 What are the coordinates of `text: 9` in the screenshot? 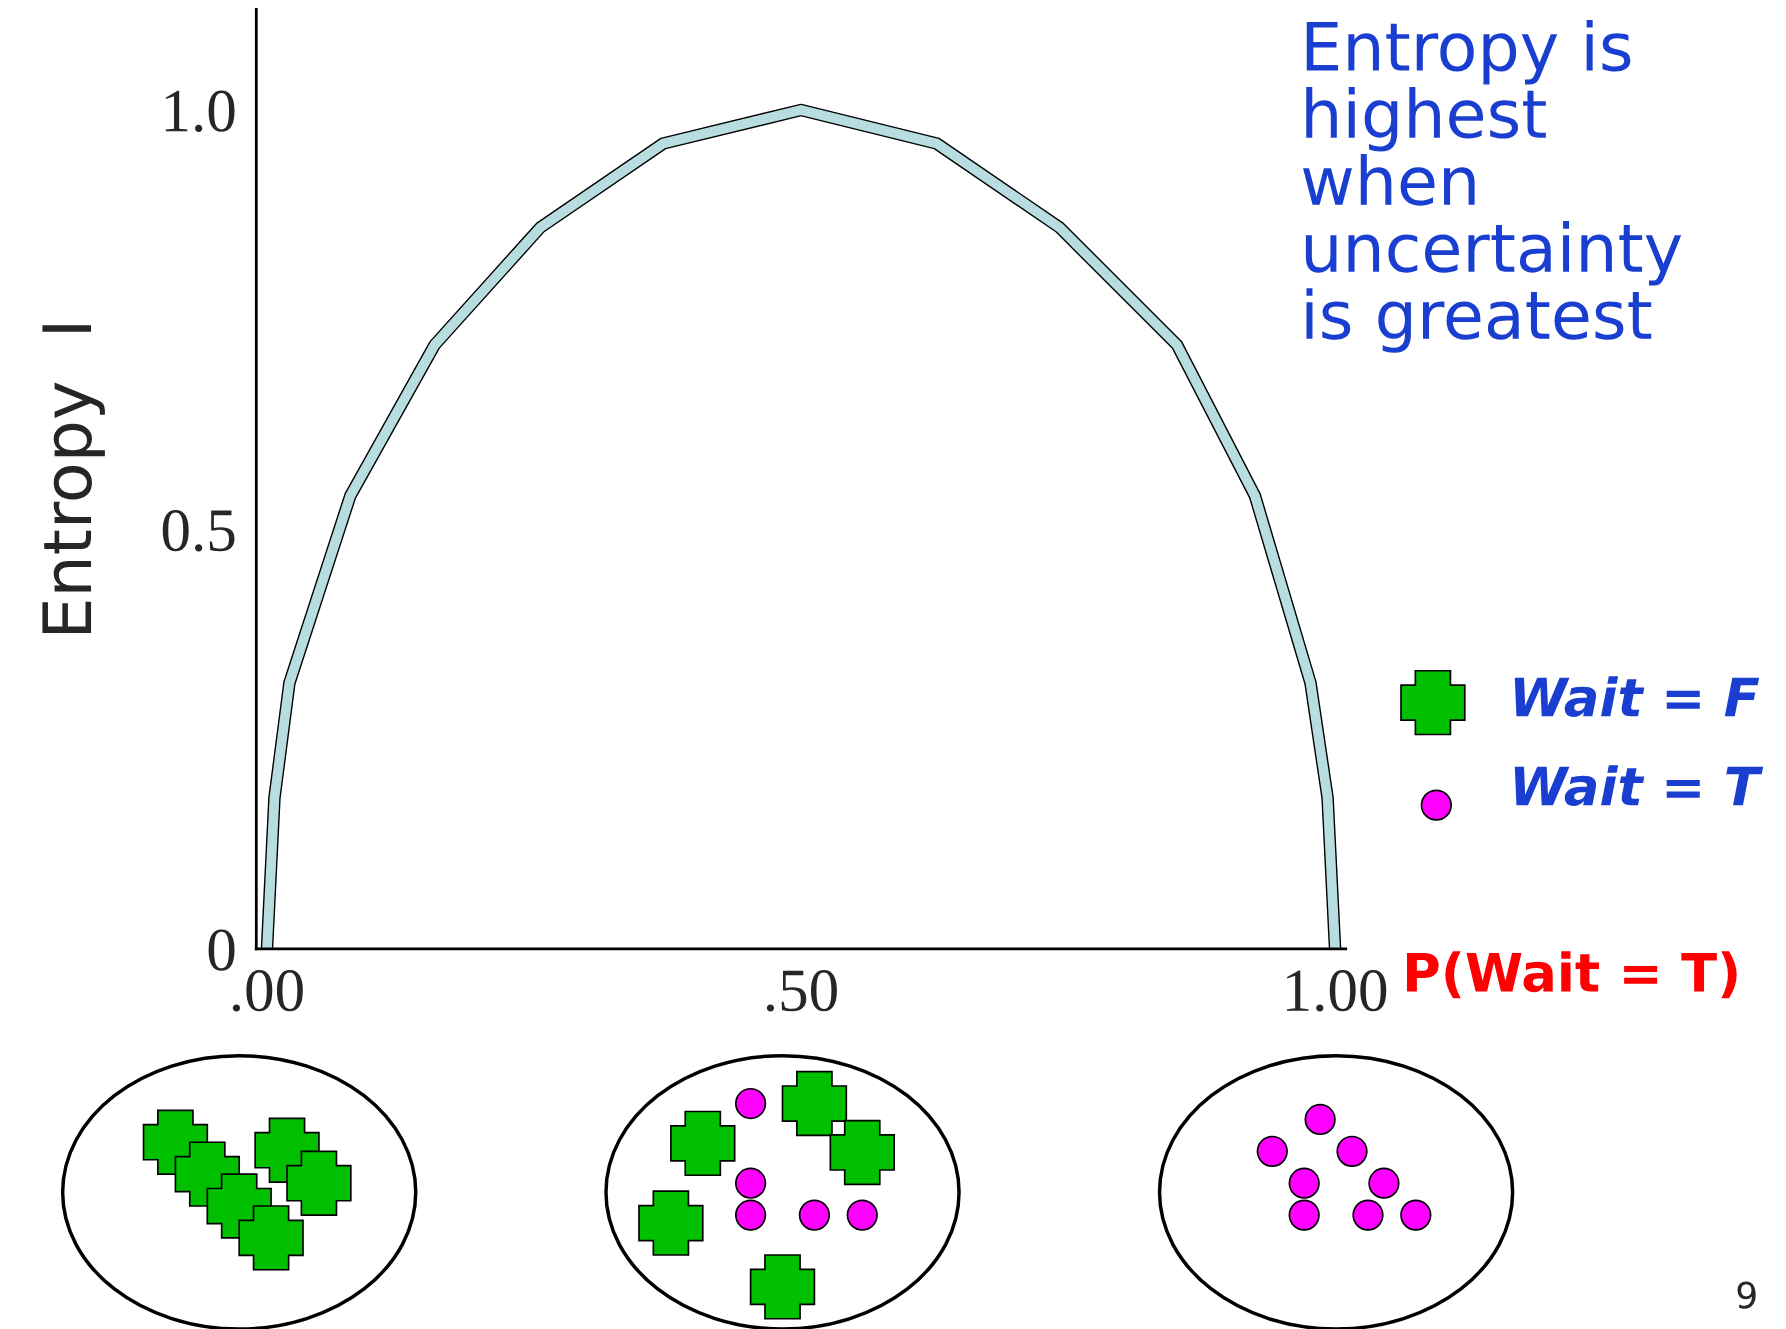 It's located at (1746, 1295).